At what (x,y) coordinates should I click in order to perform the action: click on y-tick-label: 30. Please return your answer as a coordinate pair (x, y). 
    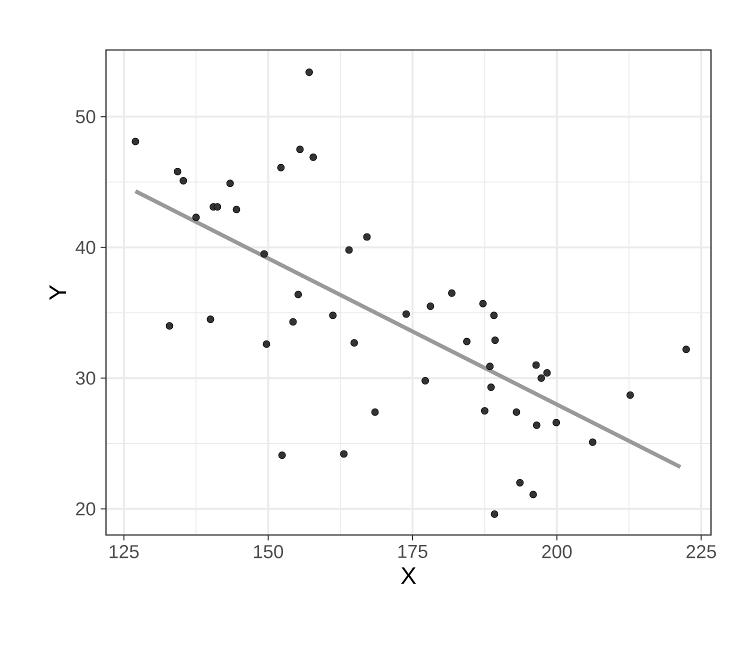
    Looking at the image, I should click on (86, 378).